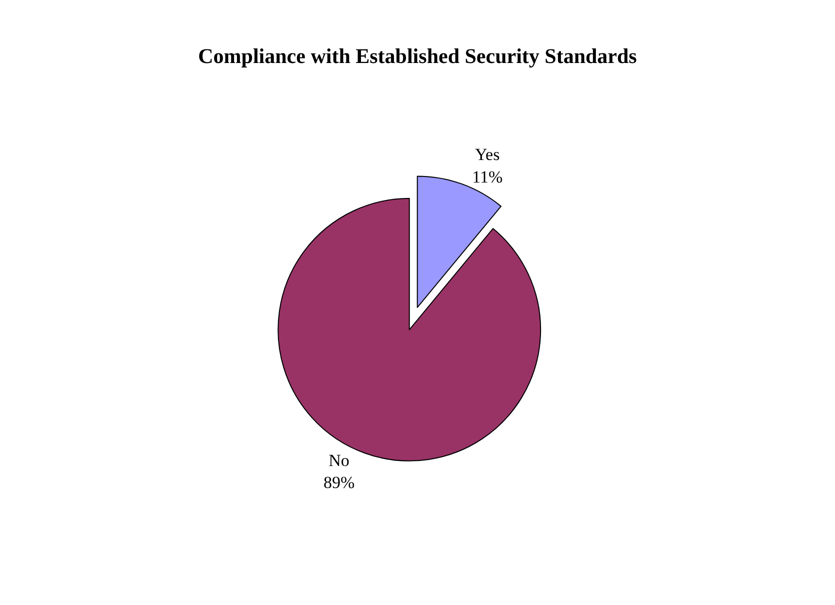 This screenshot has height=605, width=835. I want to click on slice-label: No, so click(339, 460).